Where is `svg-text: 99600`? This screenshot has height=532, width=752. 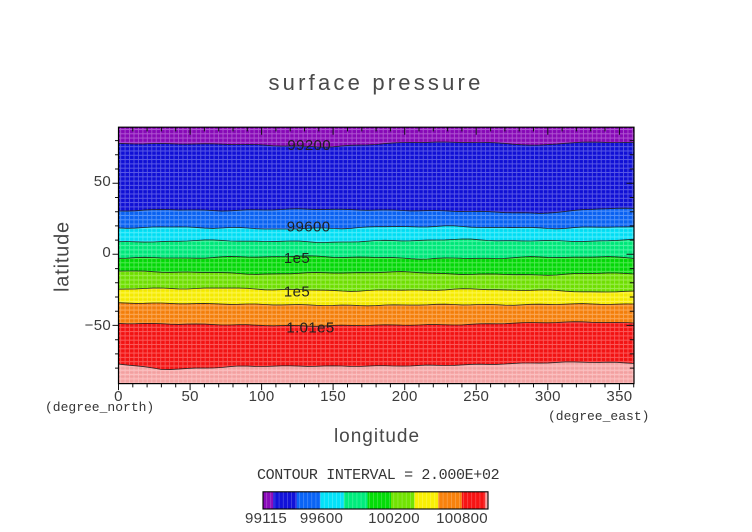 svg-text: 99600 is located at coordinates (309, 227).